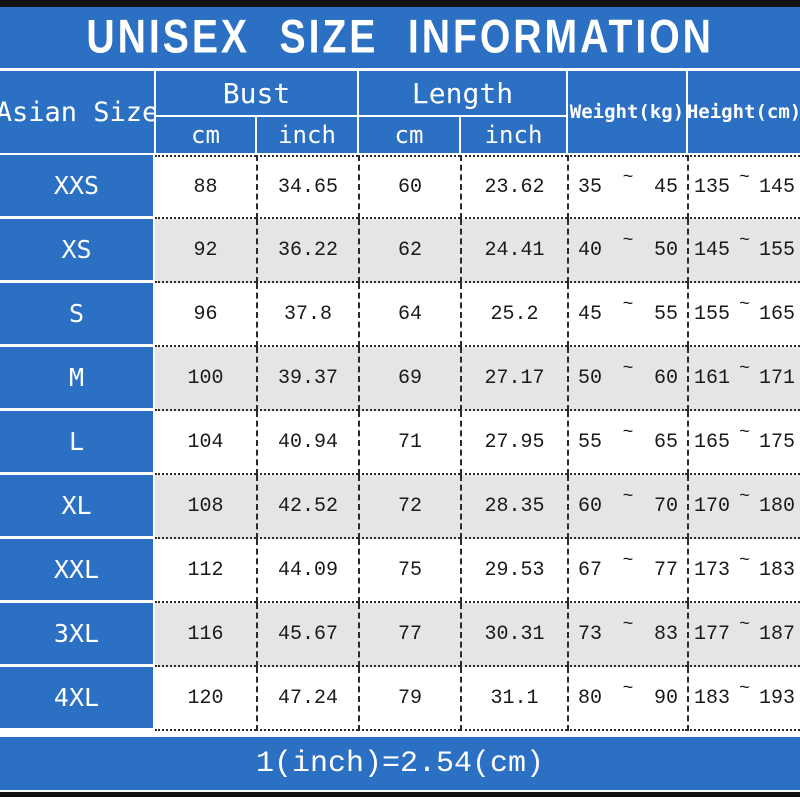 The width and height of the screenshot is (800, 800). What do you see at coordinates (776, 378) in the screenshot?
I see `height-max: 171` at bounding box center [776, 378].